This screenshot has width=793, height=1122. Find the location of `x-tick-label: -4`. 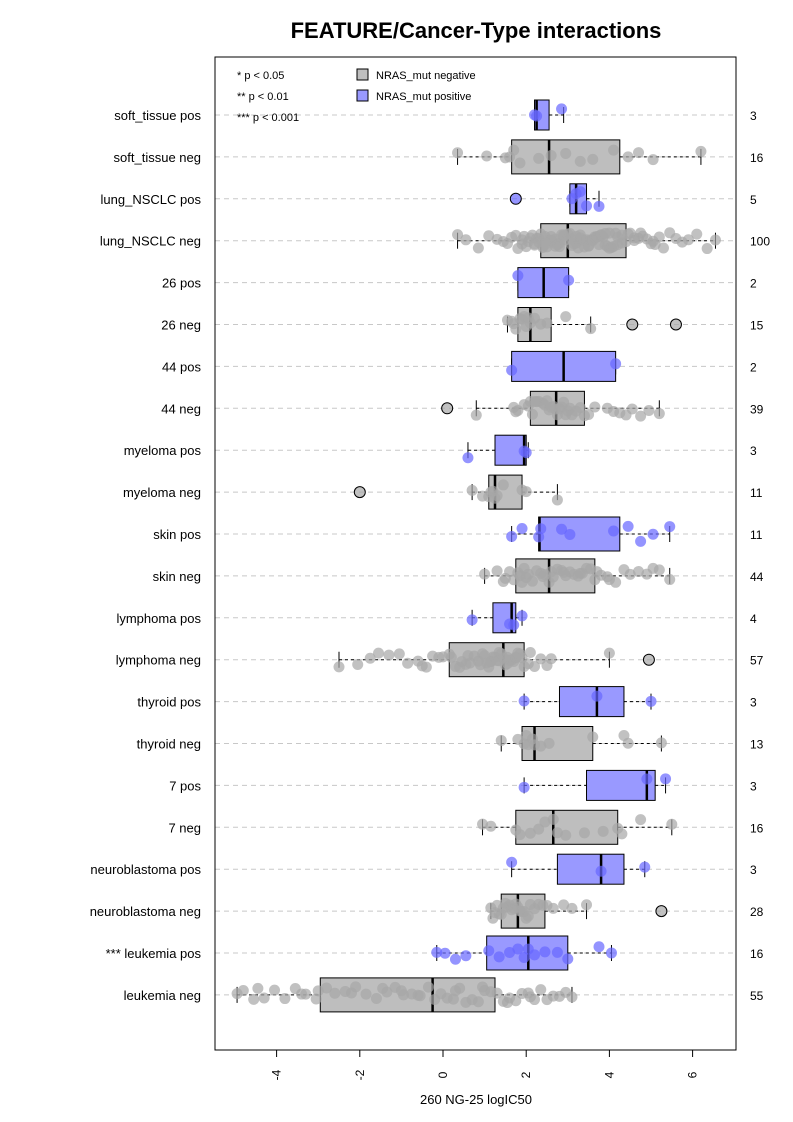

x-tick-label: -4 is located at coordinates (277, 1074).